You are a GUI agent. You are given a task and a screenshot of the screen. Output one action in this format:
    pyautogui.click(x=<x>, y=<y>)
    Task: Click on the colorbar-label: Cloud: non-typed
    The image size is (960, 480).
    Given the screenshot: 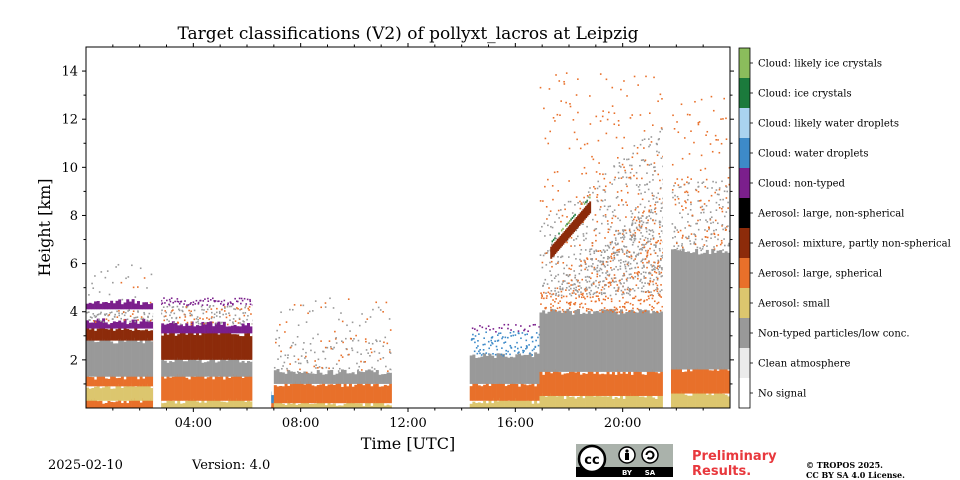 What is the action you would take?
    pyautogui.click(x=802, y=184)
    